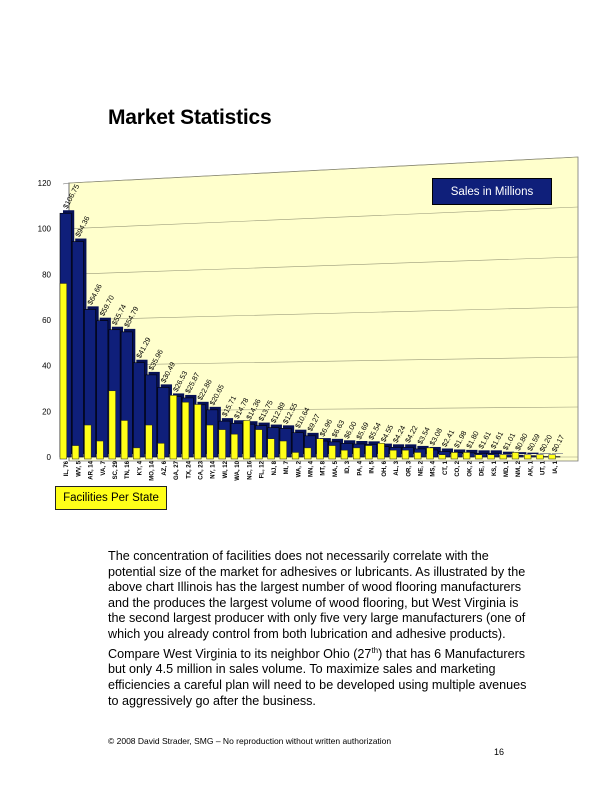  Describe the element at coordinates (140, 467) in the screenshot. I see `category-label: KY, 4` at that location.